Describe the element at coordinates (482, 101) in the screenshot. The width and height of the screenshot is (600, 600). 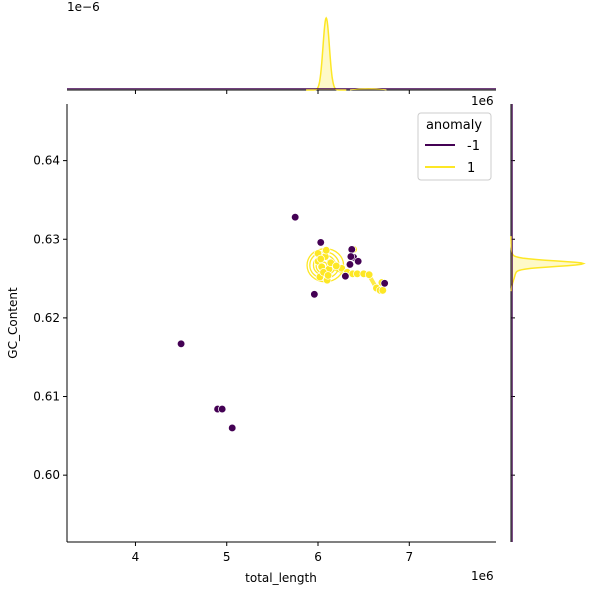
I see `top-x-offset-label: 1e6` at that location.